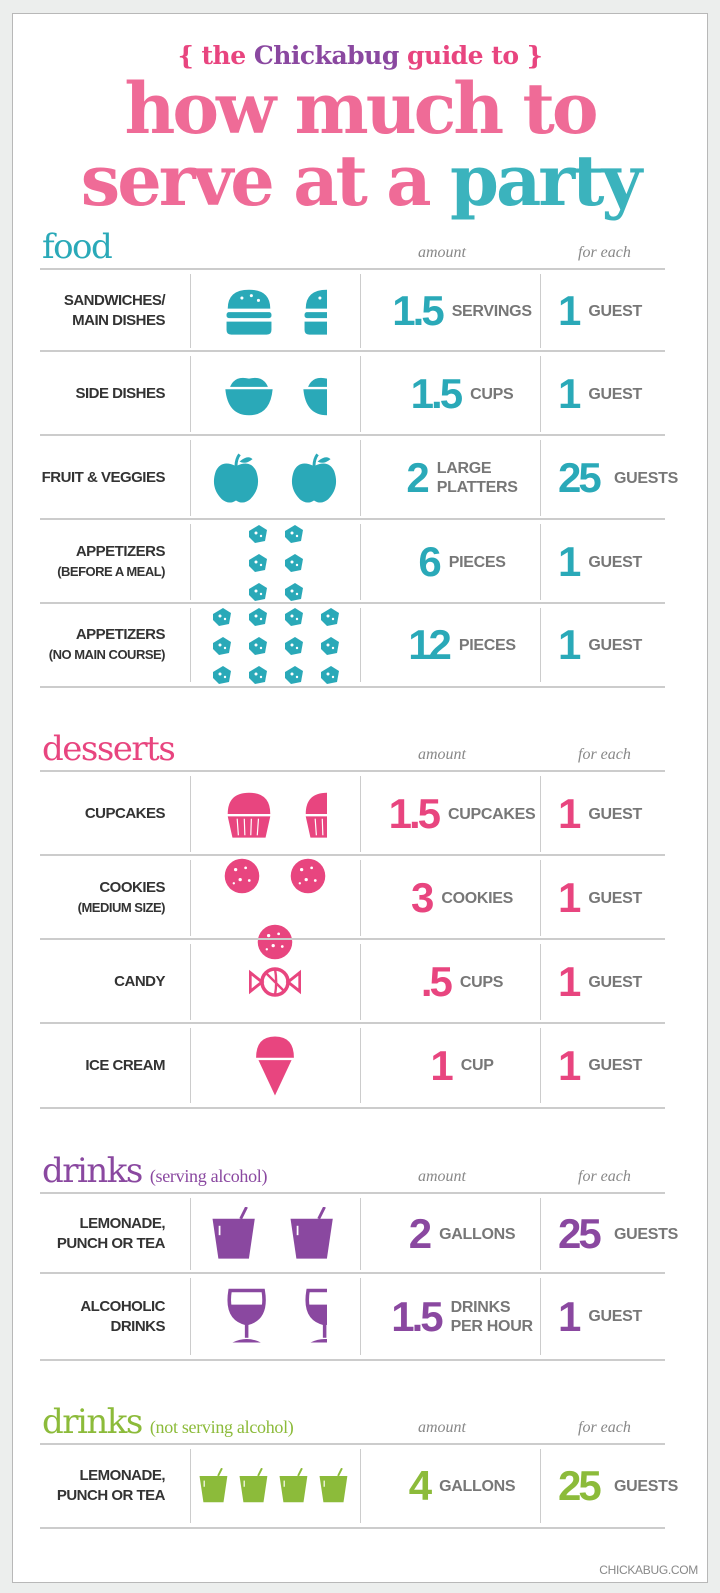  Describe the element at coordinates (646, 1486) in the screenshot. I see `for-each-unit: GUESTS` at that location.